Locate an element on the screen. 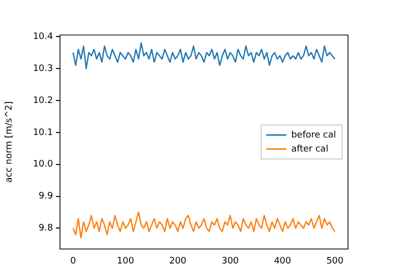  x-tick-label: 100 is located at coordinates (125, 261).